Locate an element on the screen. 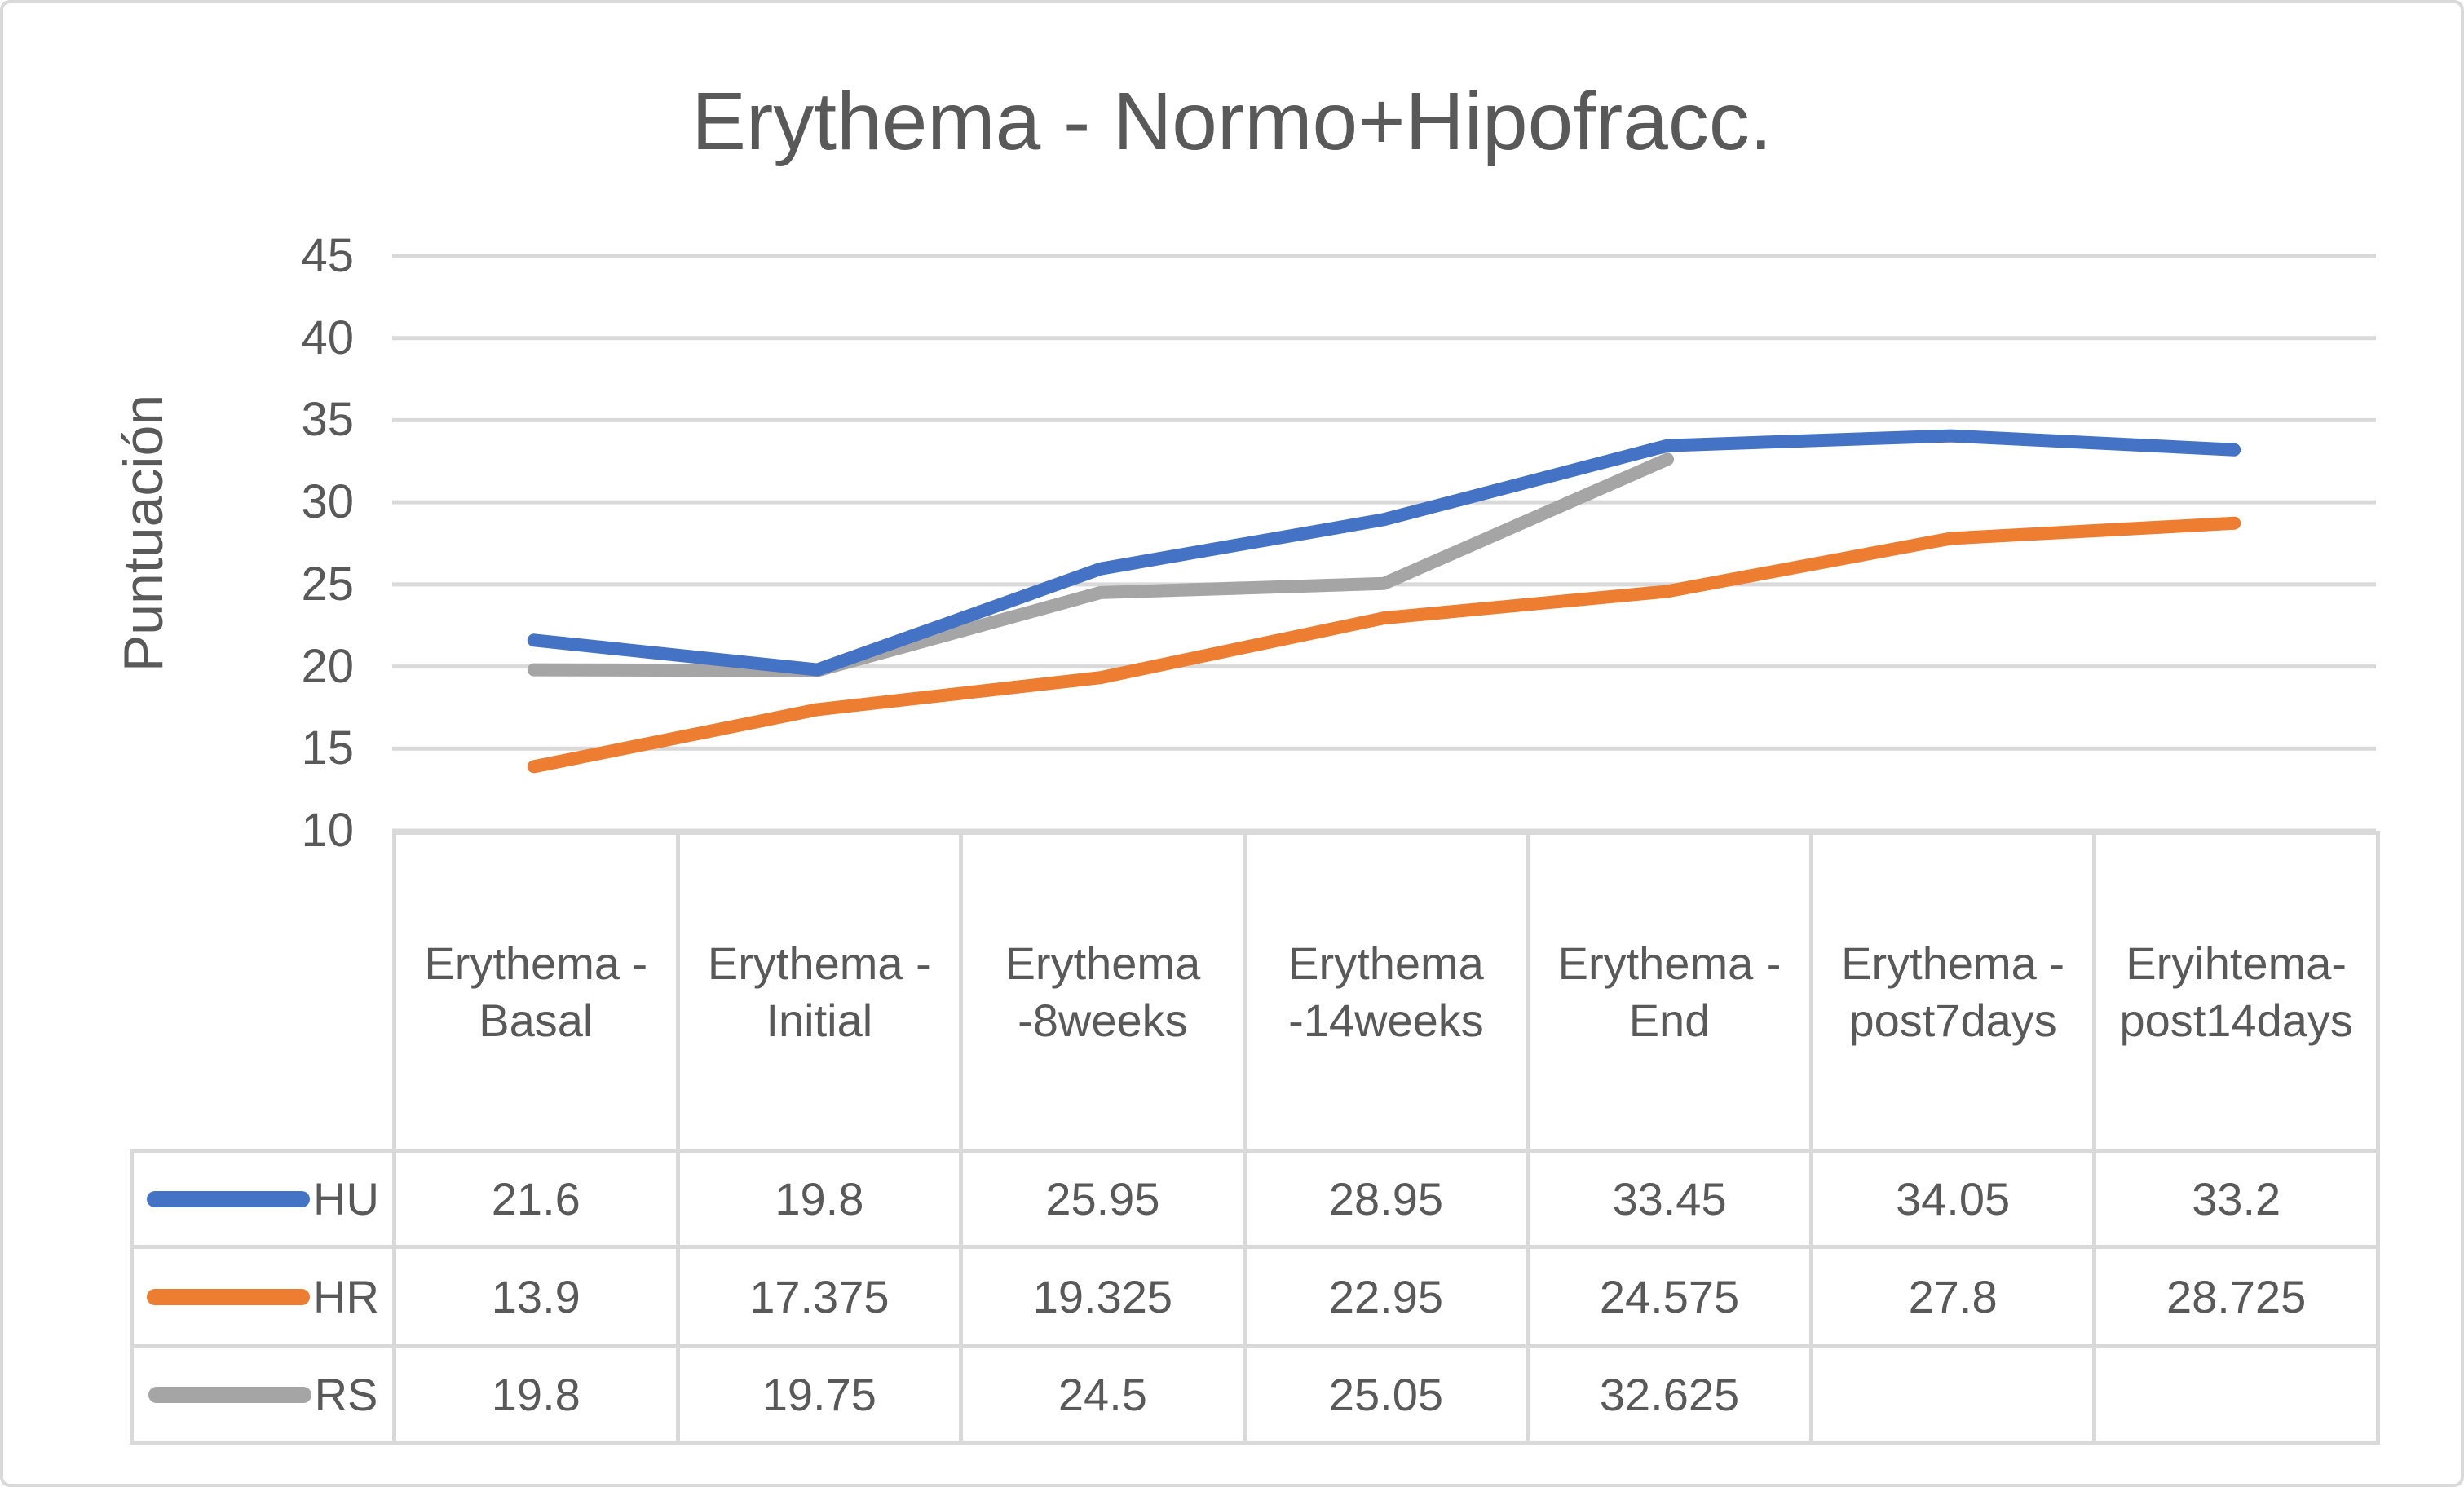  value-cell: 28.725 is located at coordinates (2236, 1297).